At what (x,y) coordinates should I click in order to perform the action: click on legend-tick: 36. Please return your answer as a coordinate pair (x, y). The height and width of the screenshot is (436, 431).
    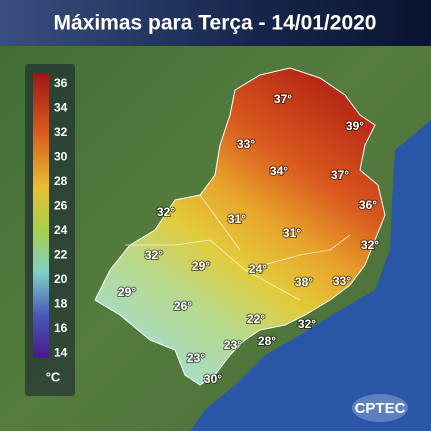
    Looking at the image, I should click on (61, 83).